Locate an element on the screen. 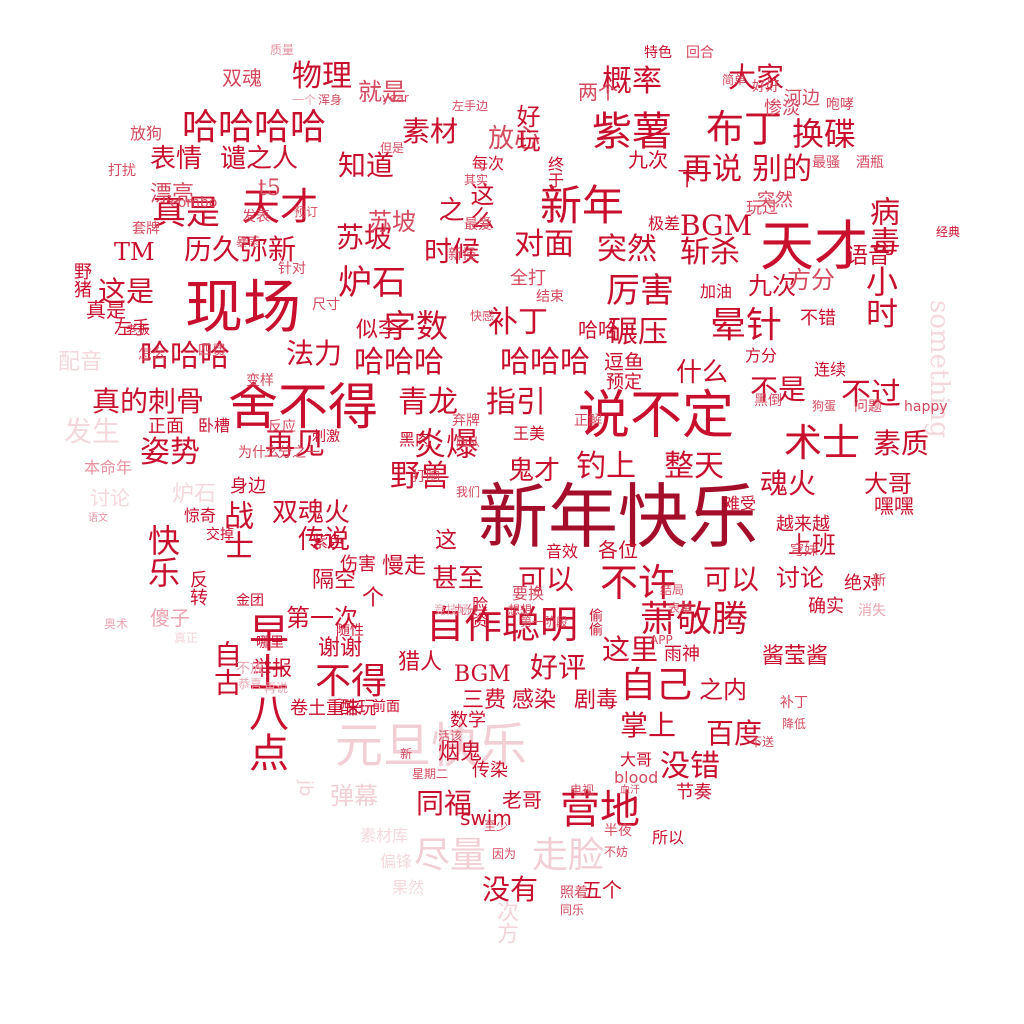 Image resolution: width=1024 pixels, height=1024 pixels. word: 不许 is located at coordinates (638, 583).